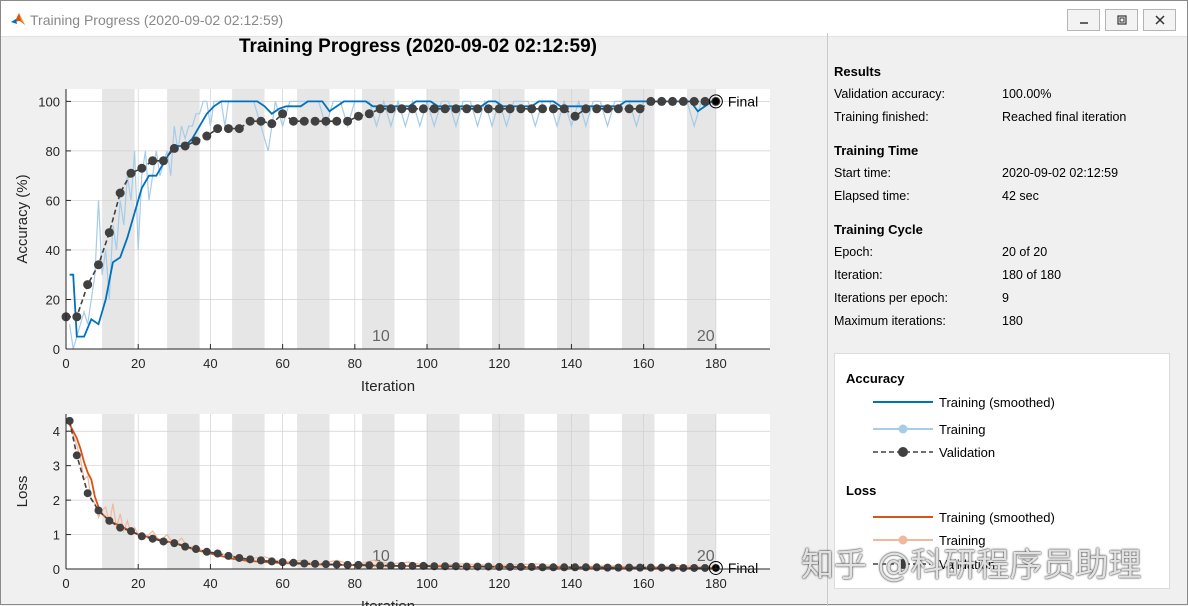 This screenshot has width=1188, height=606. Describe the element at coordinates (417, 46) in the screenshot. I see `page-title: Training Progress (2020-09-02 02:12:59)` at that location.